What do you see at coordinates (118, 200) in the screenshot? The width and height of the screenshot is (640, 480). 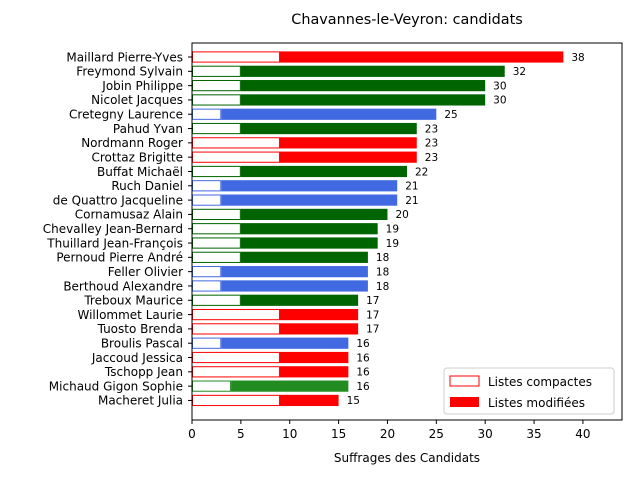 I see `candidate-label: de Quattro Jacqueline` at bounding box center [118, 200].